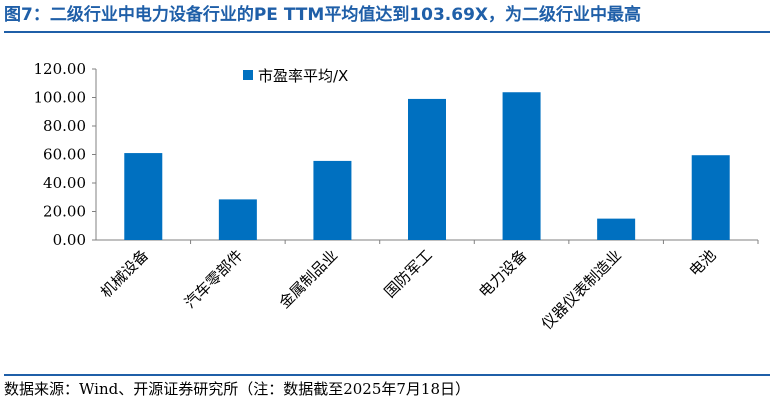 The width and height of the screenshot is (774, 405). Describe the element at coordinates (308, 279) in the screenshot. I see `x-tick-label: 金属制品业` at that location.